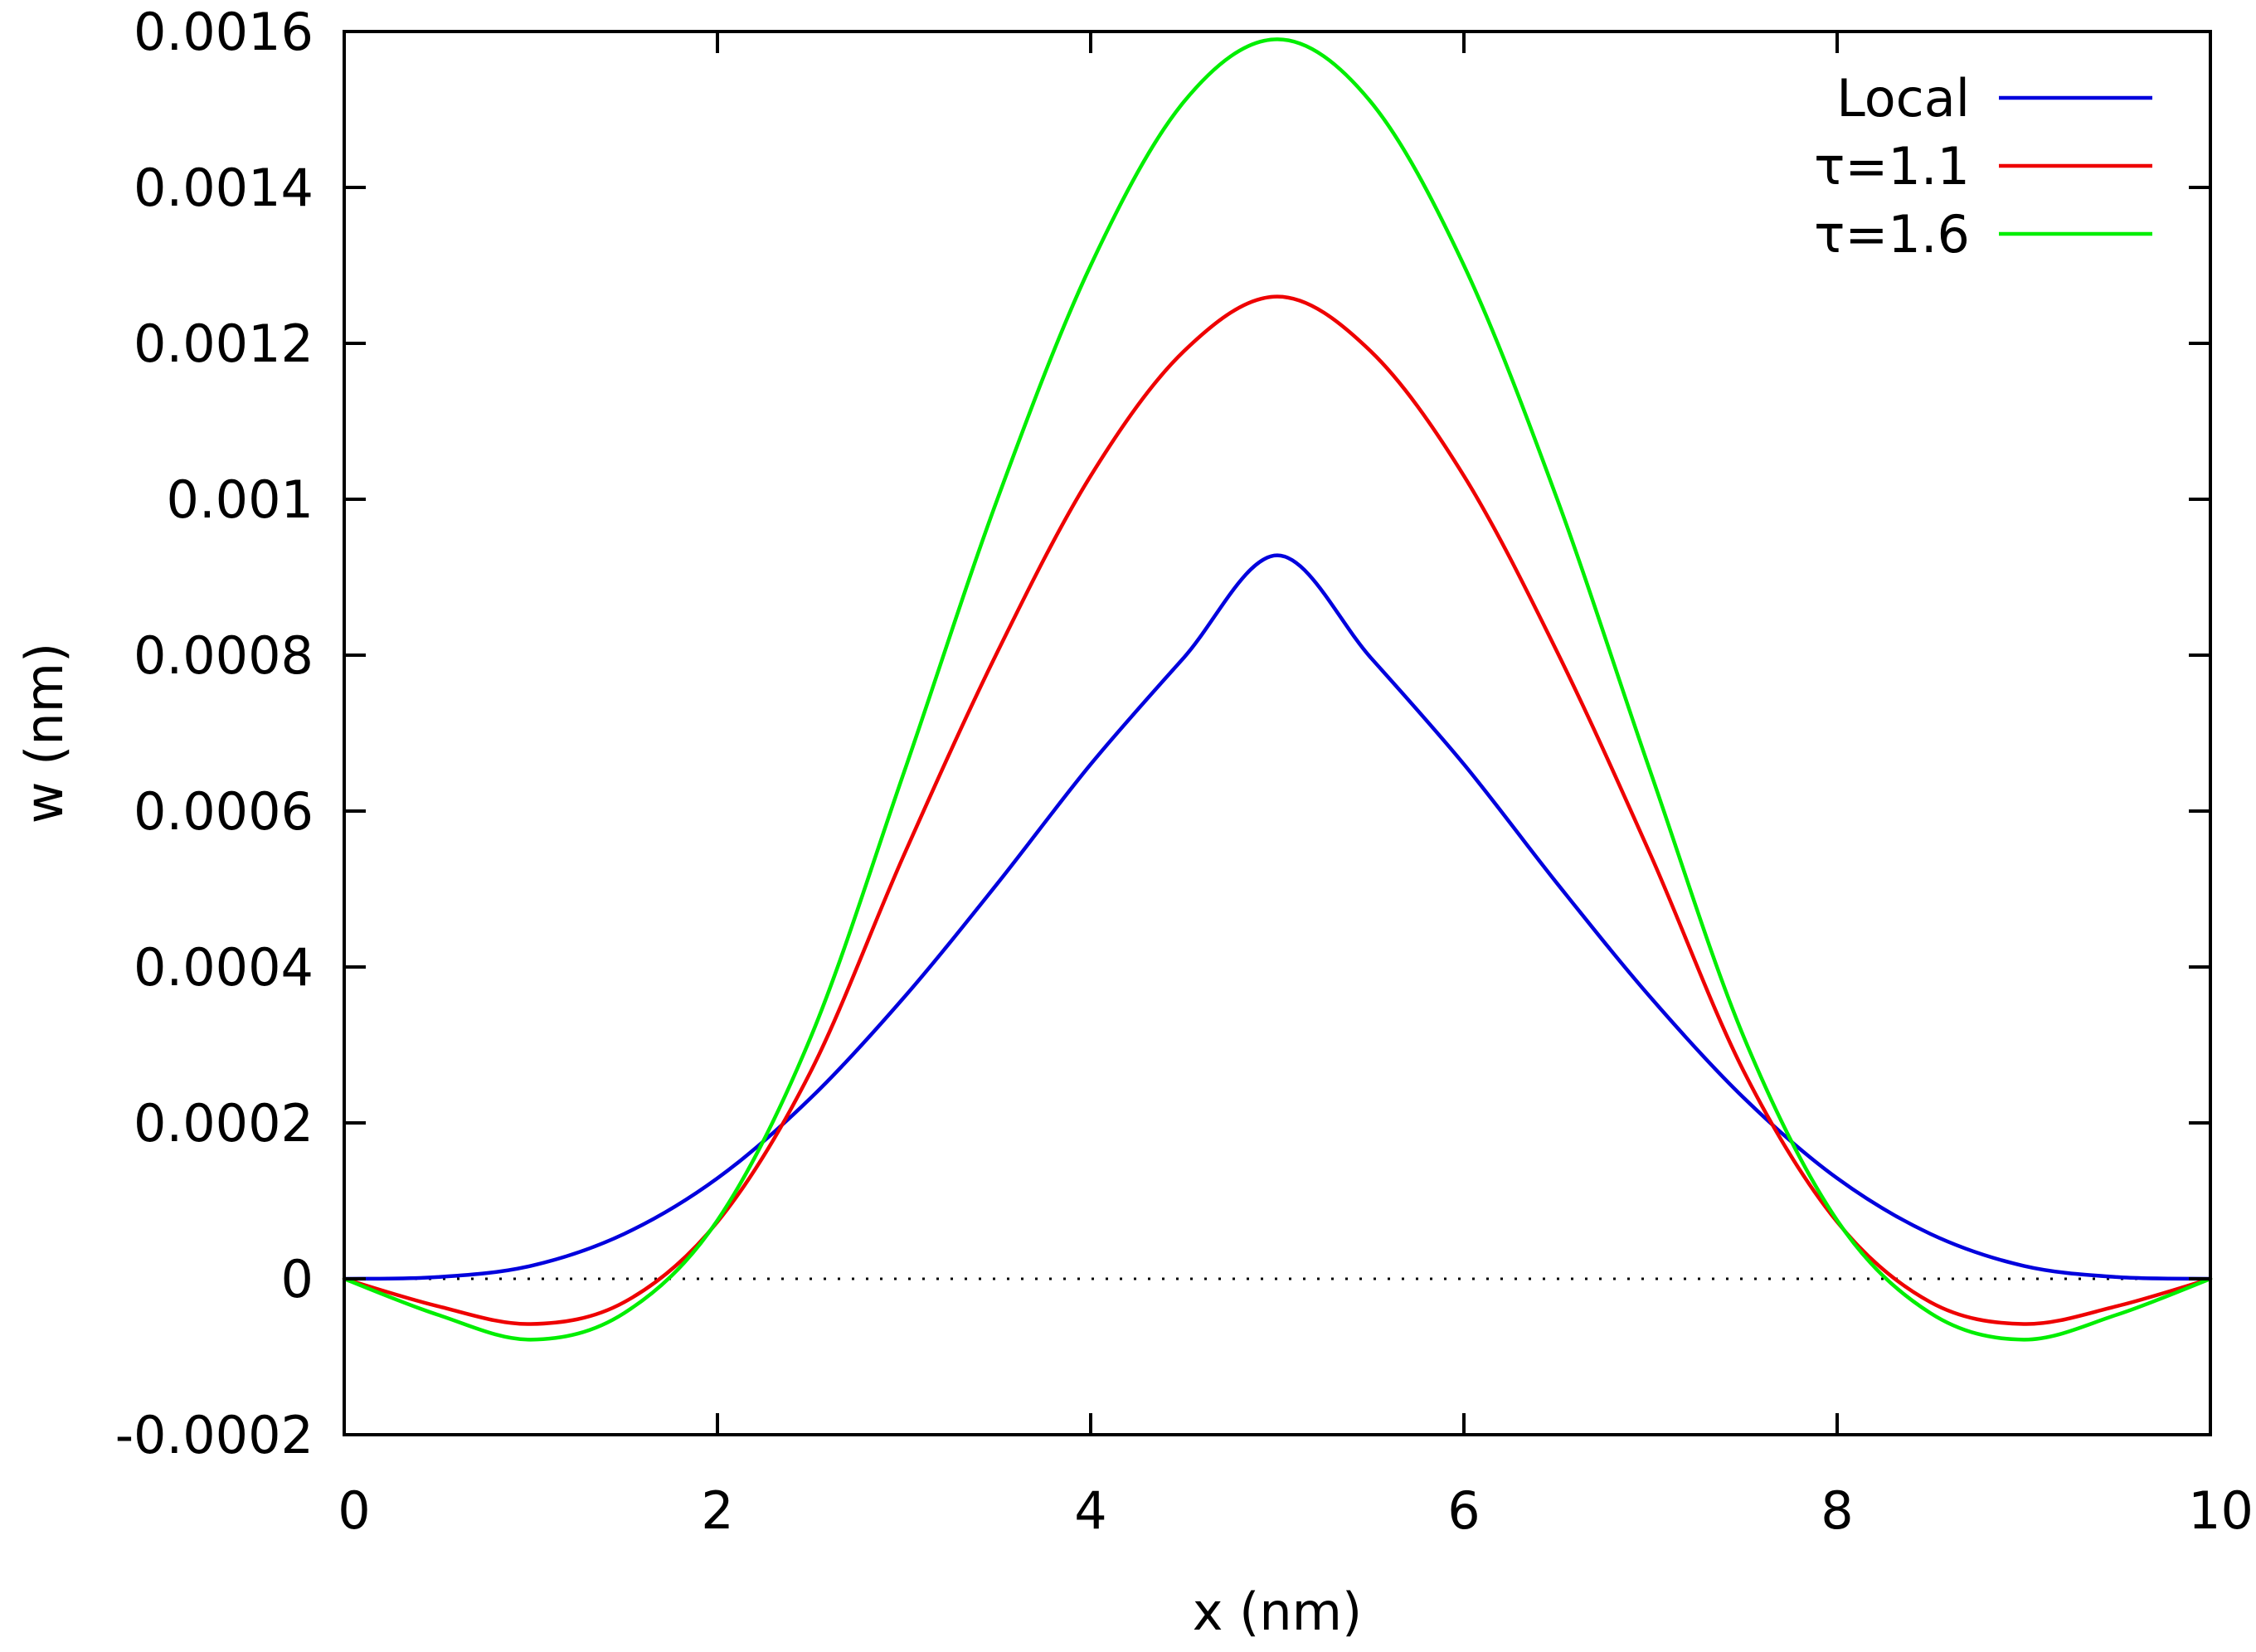 The height and width of the screenshot is (1652, 2256). What do you see at coordinates (1277, 1612) in the screenshot?
I see `x-axis-title: x (nm)` at bounding box center [1277, 1612].